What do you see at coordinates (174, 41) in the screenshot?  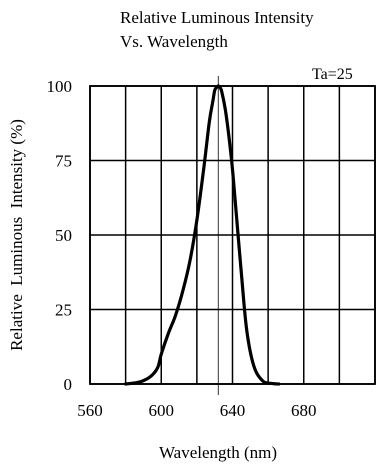 I see `chart-title-line-2: Vs. Wavelength` at bounding box center [174, 41].